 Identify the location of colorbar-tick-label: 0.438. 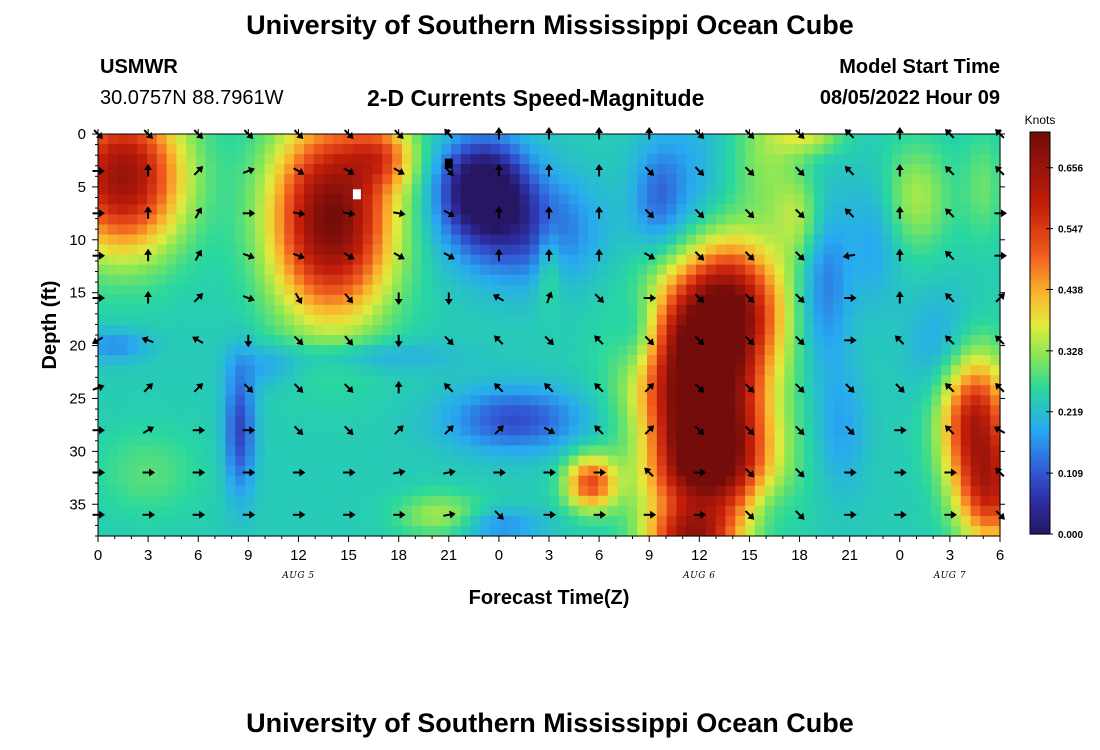
(1070, 290).